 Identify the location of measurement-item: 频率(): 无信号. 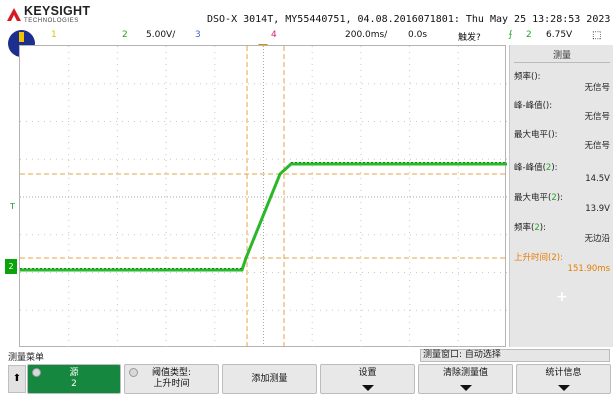
(562, 82).